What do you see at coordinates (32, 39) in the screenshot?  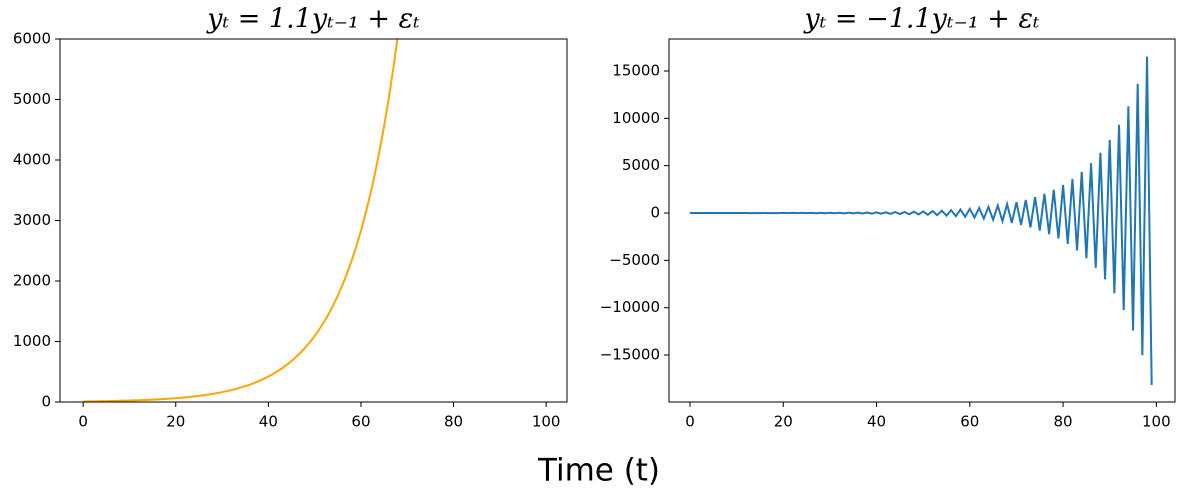 I see `y-tick-label: 6000` at bounding box center [32, 39].